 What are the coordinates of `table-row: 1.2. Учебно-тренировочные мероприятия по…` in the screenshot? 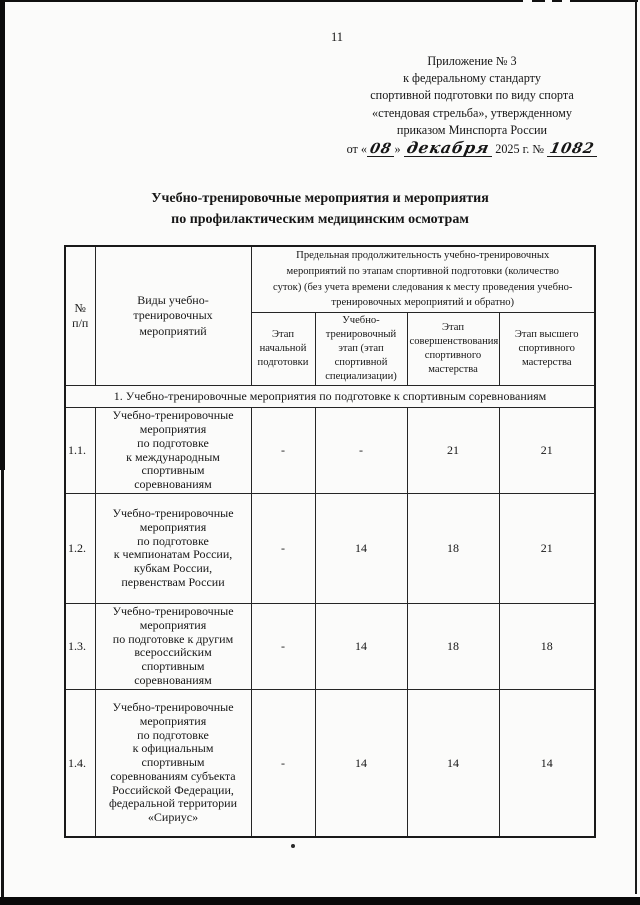 It's located at (330, 548).